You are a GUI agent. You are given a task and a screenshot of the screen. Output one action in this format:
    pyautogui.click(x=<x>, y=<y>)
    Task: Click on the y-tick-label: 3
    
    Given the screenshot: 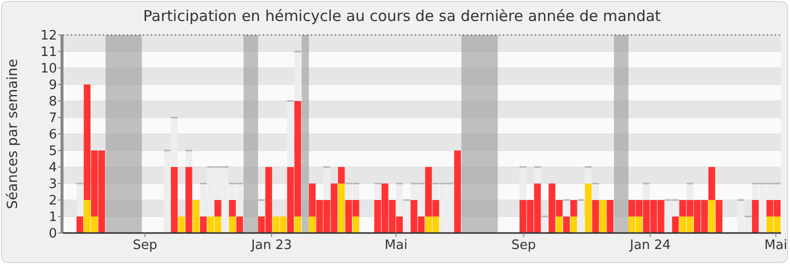 What is the action you would take?
    pyautogui.click(x=52, y=184)
    